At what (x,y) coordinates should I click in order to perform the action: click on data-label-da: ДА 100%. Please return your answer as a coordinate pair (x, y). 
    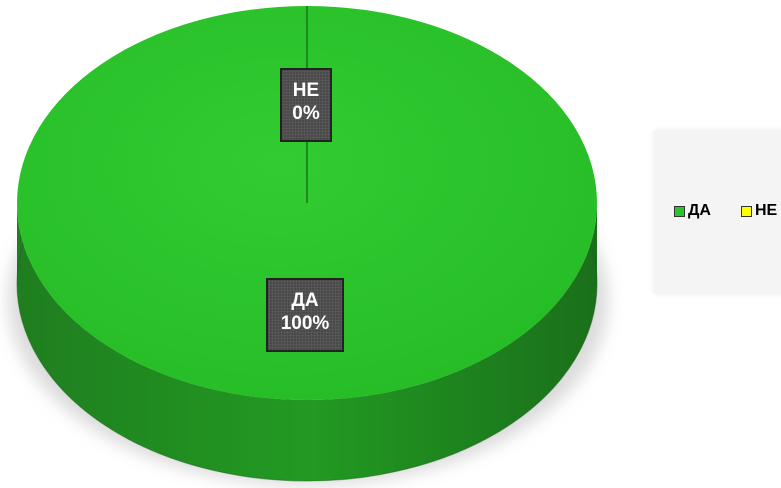
    Looking at the image, I should click on (305, 315).